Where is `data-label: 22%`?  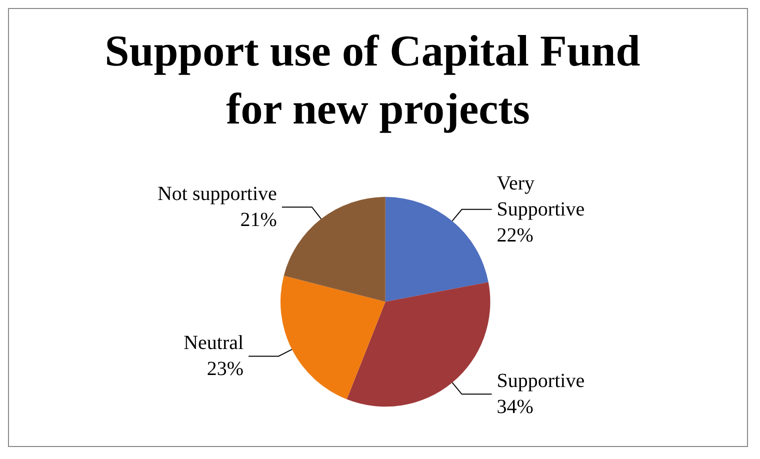
data-label: 22% is located at coordinates (515, 235).